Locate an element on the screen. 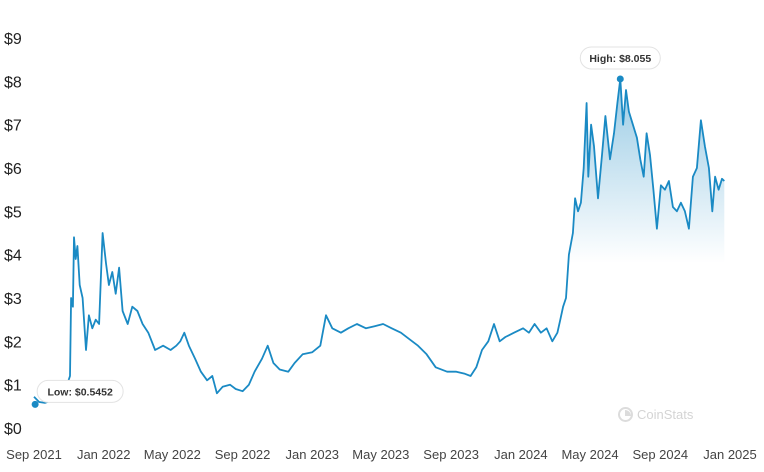 The height and width of the screenshot is (472, 764). y-tick-label: $8 is located at coordinates (13, 82).